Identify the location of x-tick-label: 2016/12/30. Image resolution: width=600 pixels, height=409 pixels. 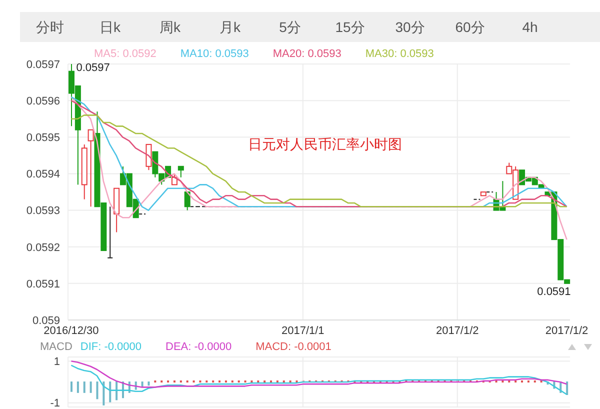
(71, 331).